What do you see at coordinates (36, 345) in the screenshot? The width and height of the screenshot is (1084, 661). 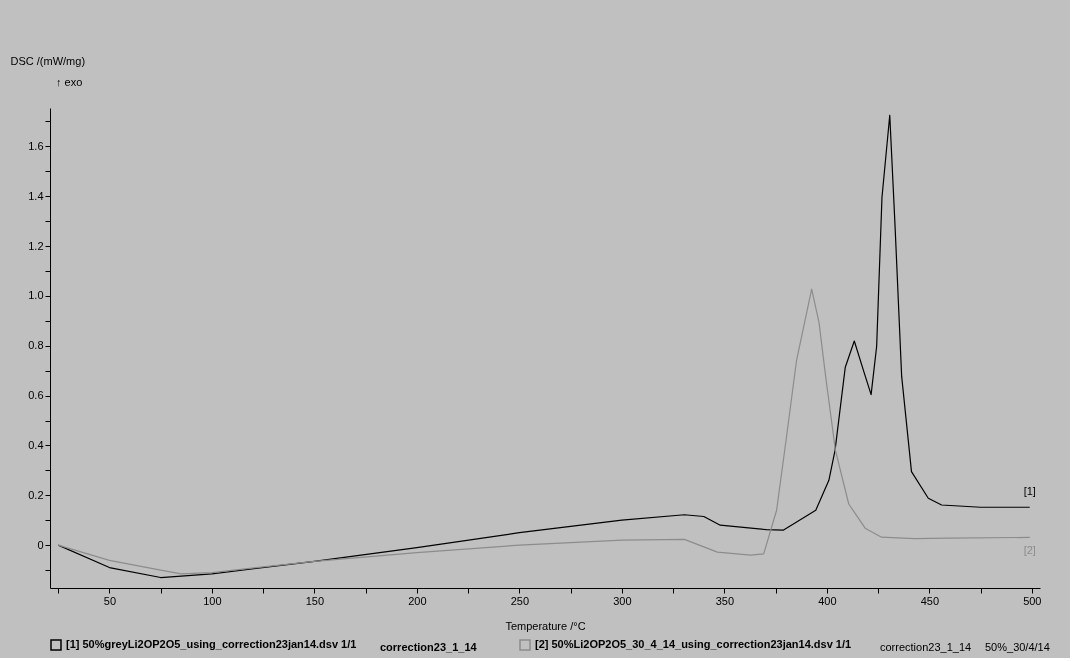 I see `y-tick-label: 0.8` at bounding box center [36, 345].